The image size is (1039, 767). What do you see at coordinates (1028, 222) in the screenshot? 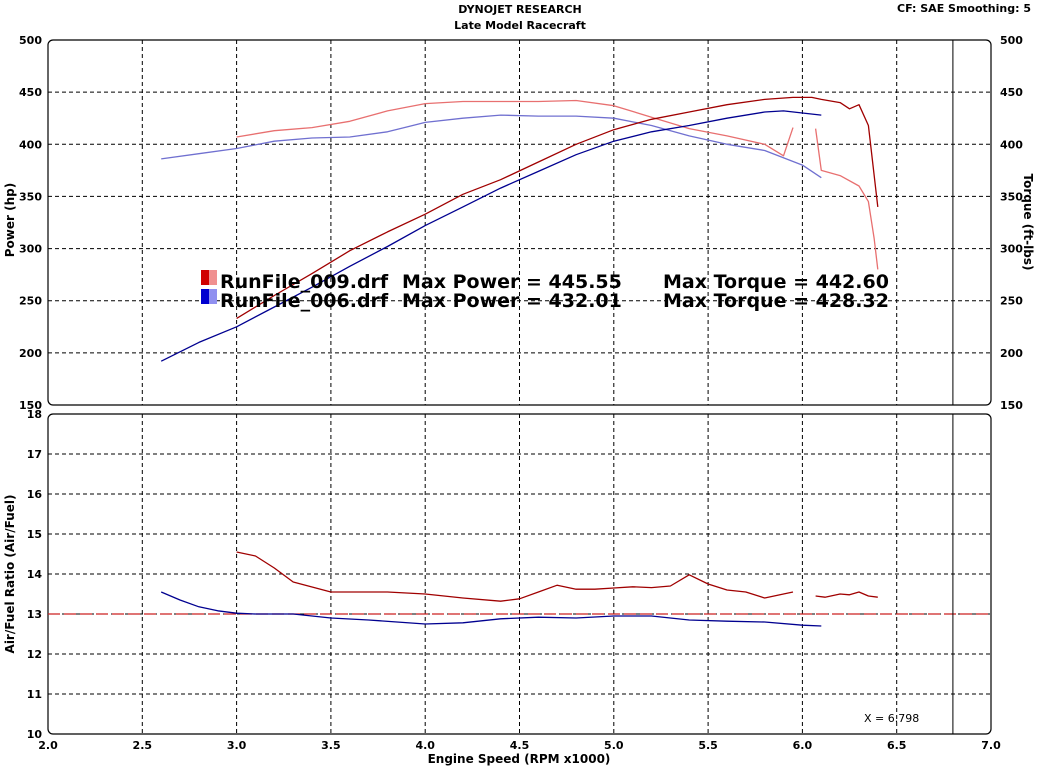
I see `torque-axis-label: Torque (ft-lbs)` at bounding box center [1028, 222].